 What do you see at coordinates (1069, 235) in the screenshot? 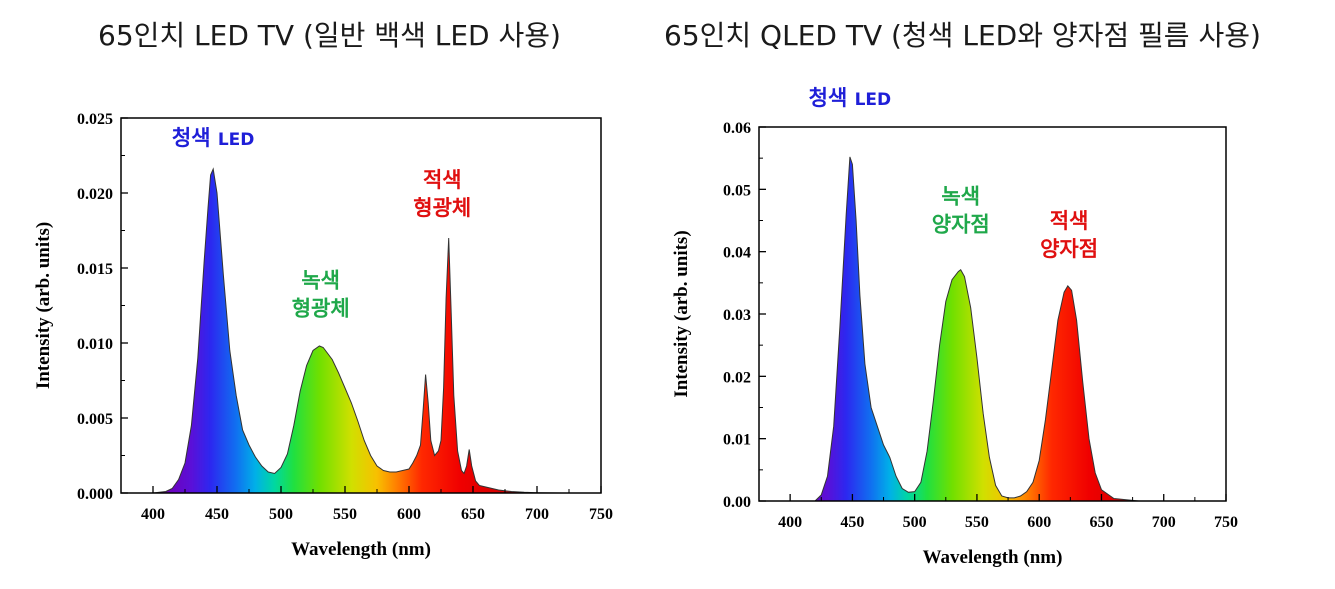
I see `annotation-red: 적색 양자점` at bounding box center [1069, 235].